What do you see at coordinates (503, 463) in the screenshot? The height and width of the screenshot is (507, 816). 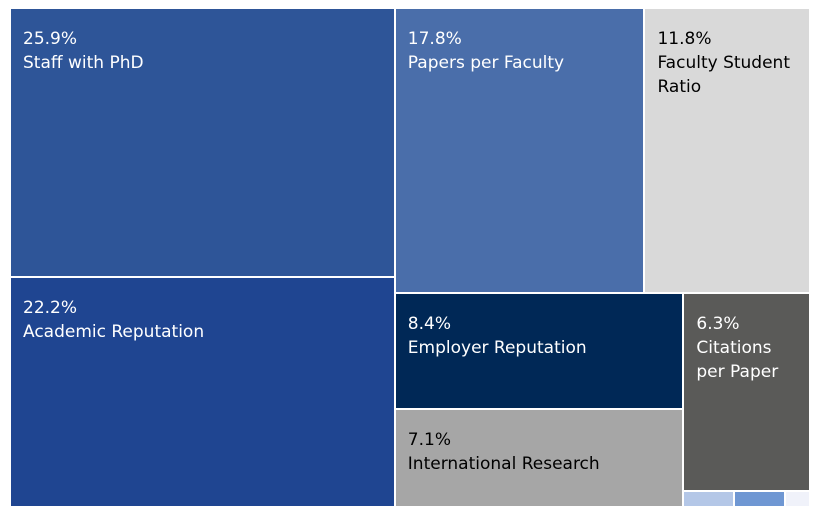 I see `category-label: International Research` at bounding box center [503, 463].